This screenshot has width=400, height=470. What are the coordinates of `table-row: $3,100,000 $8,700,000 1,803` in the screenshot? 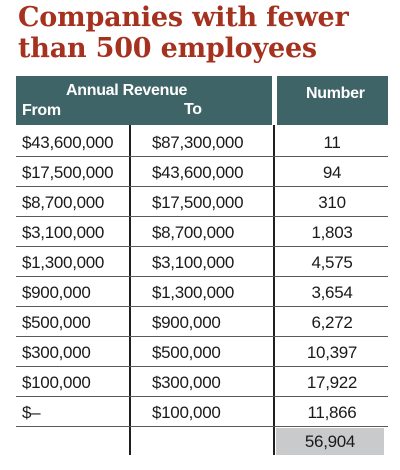 It's located at (202, 232).